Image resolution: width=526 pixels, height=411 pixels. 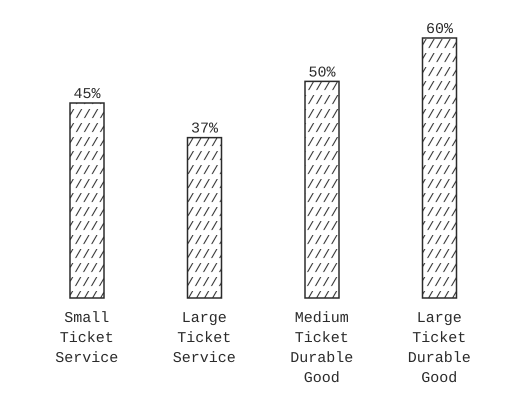 What do you see at coordinates (87, 94) in the screenshot?
I see `data-label: 45%` at bounding box center [87, 94].